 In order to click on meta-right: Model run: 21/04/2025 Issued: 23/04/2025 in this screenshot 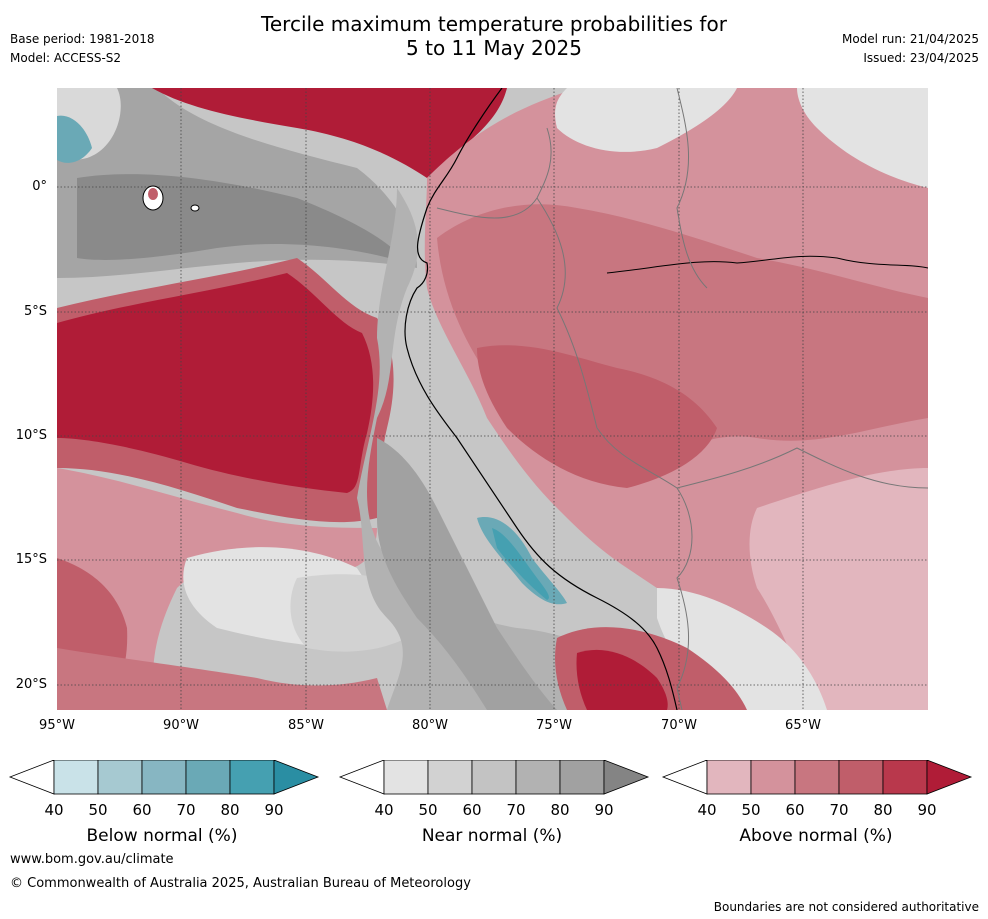, I will do `click(910, 51)`.